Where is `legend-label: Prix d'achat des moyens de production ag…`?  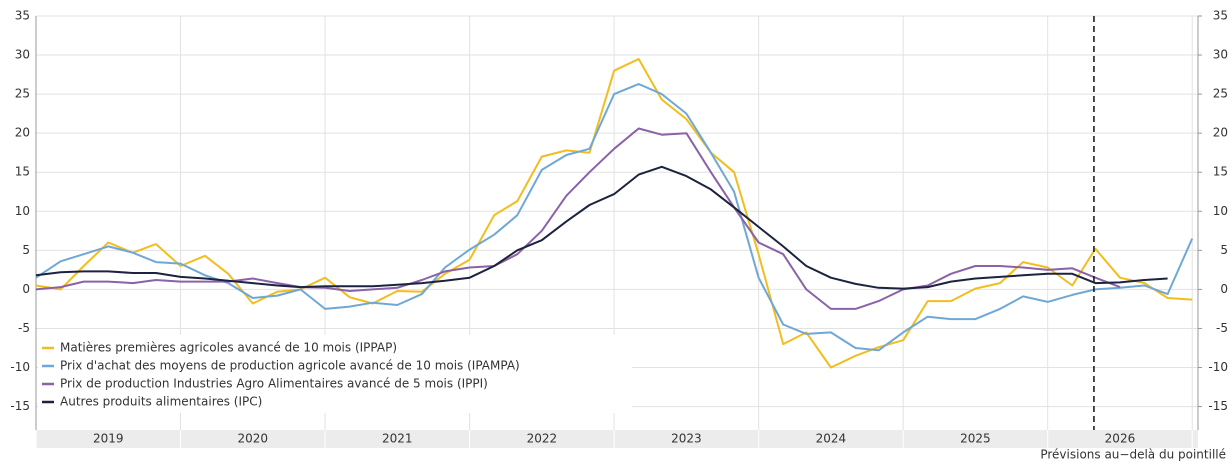 legend-label: Prix d'achat des moyens de production ag… is located at coordinates (290, 366).